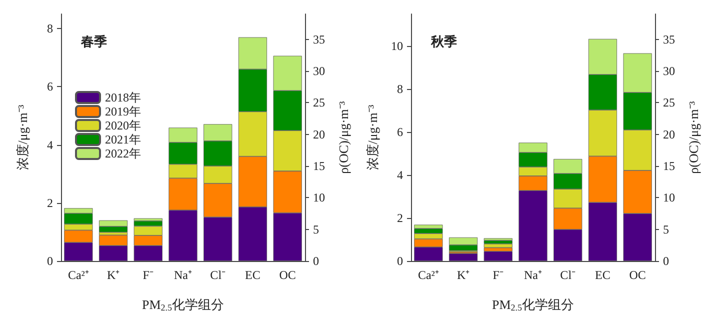  Describe the element at coordinates (123, 111) in the screenshot. I see `legend-label: 2019年` at that location.